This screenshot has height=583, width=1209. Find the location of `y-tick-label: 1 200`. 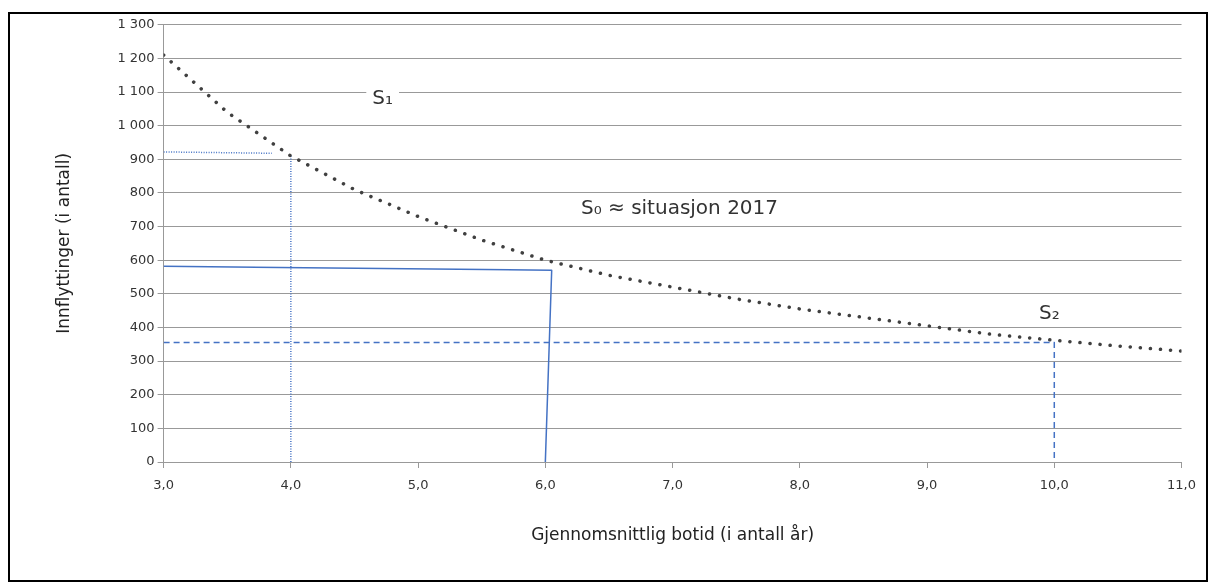

y-tick-label: 1 200 is located at coordinates (136, 57).